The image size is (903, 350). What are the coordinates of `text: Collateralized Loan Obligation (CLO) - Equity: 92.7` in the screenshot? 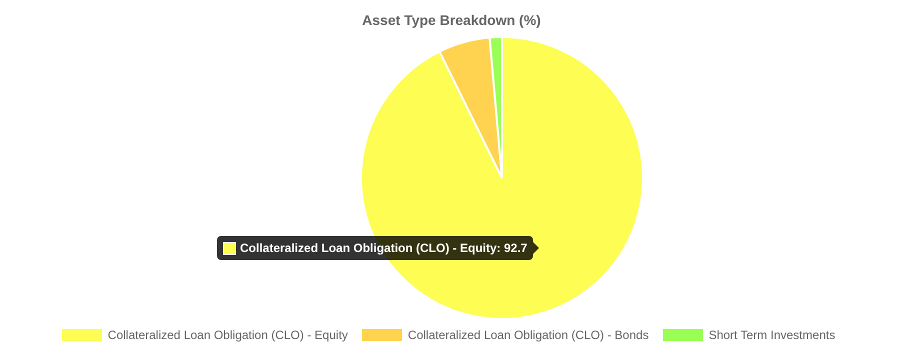 It's located at (384, 248).